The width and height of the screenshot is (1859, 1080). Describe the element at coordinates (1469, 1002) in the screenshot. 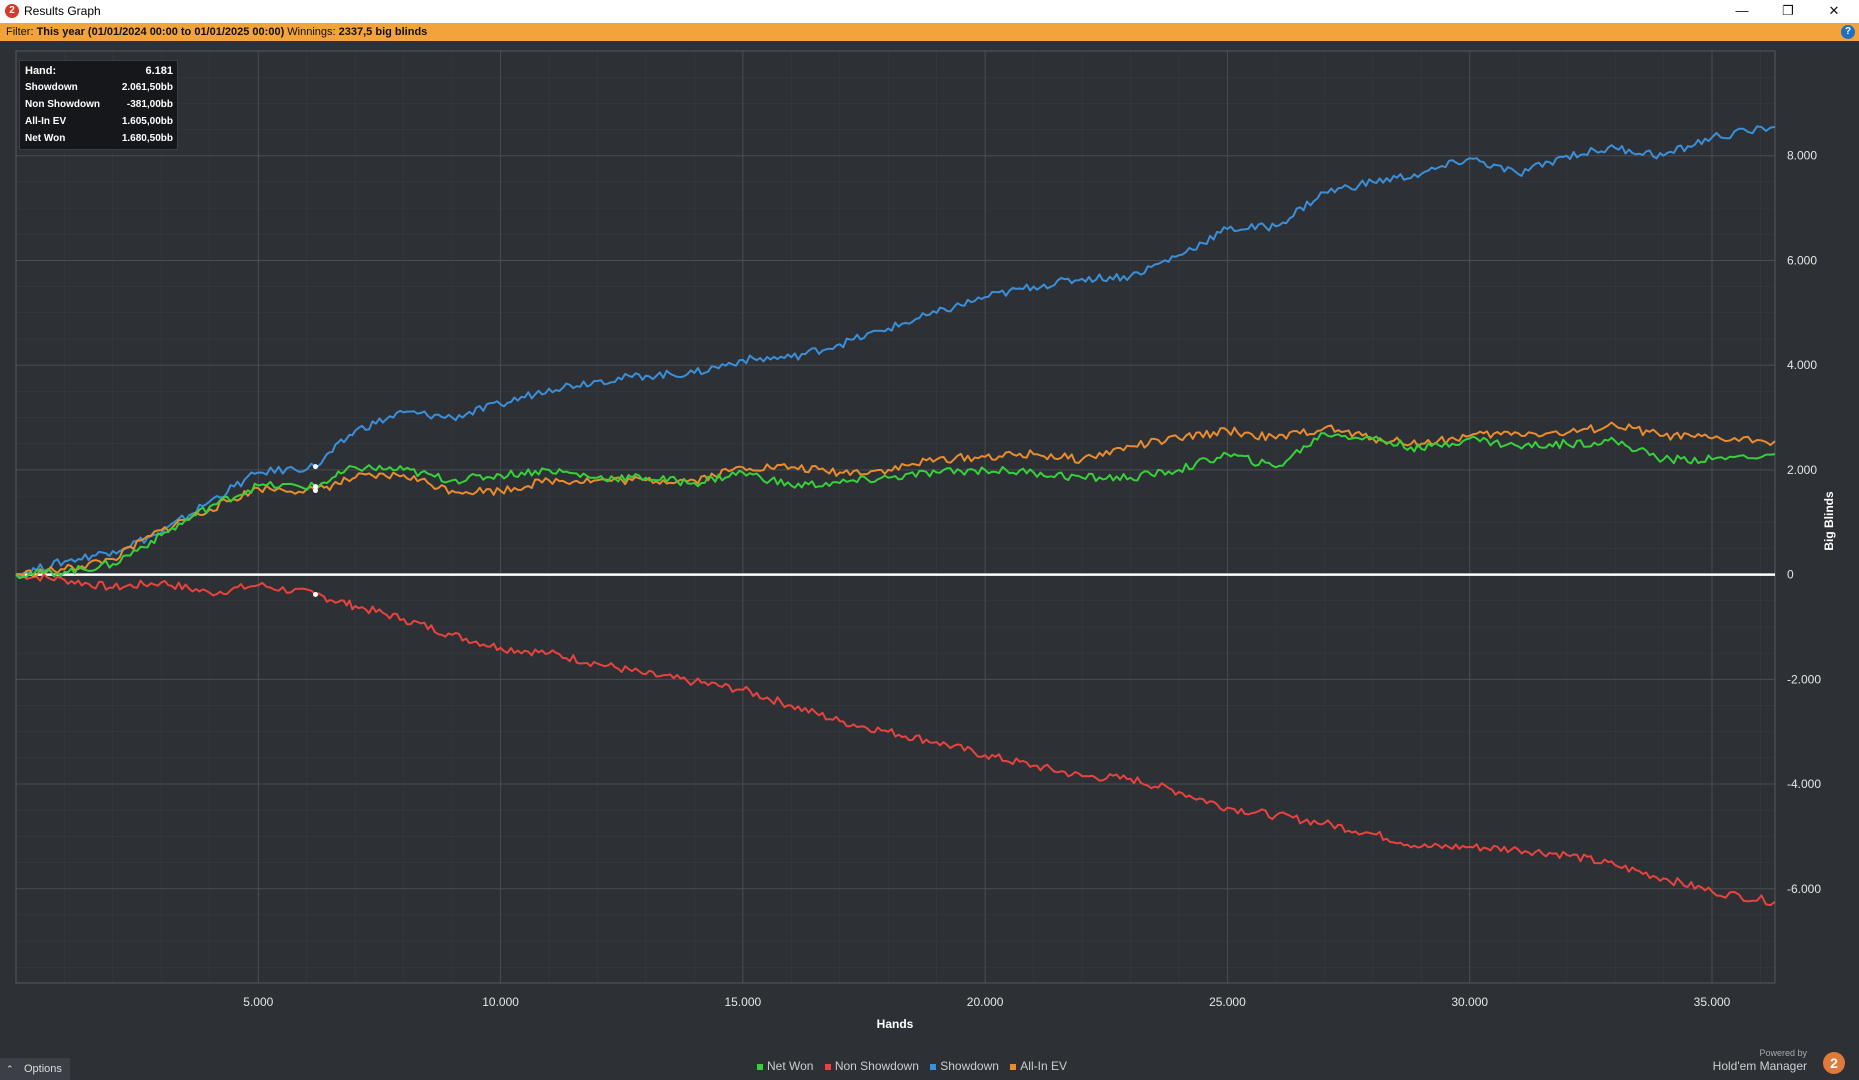

I see `x-tick-label: 30.000` at that location.